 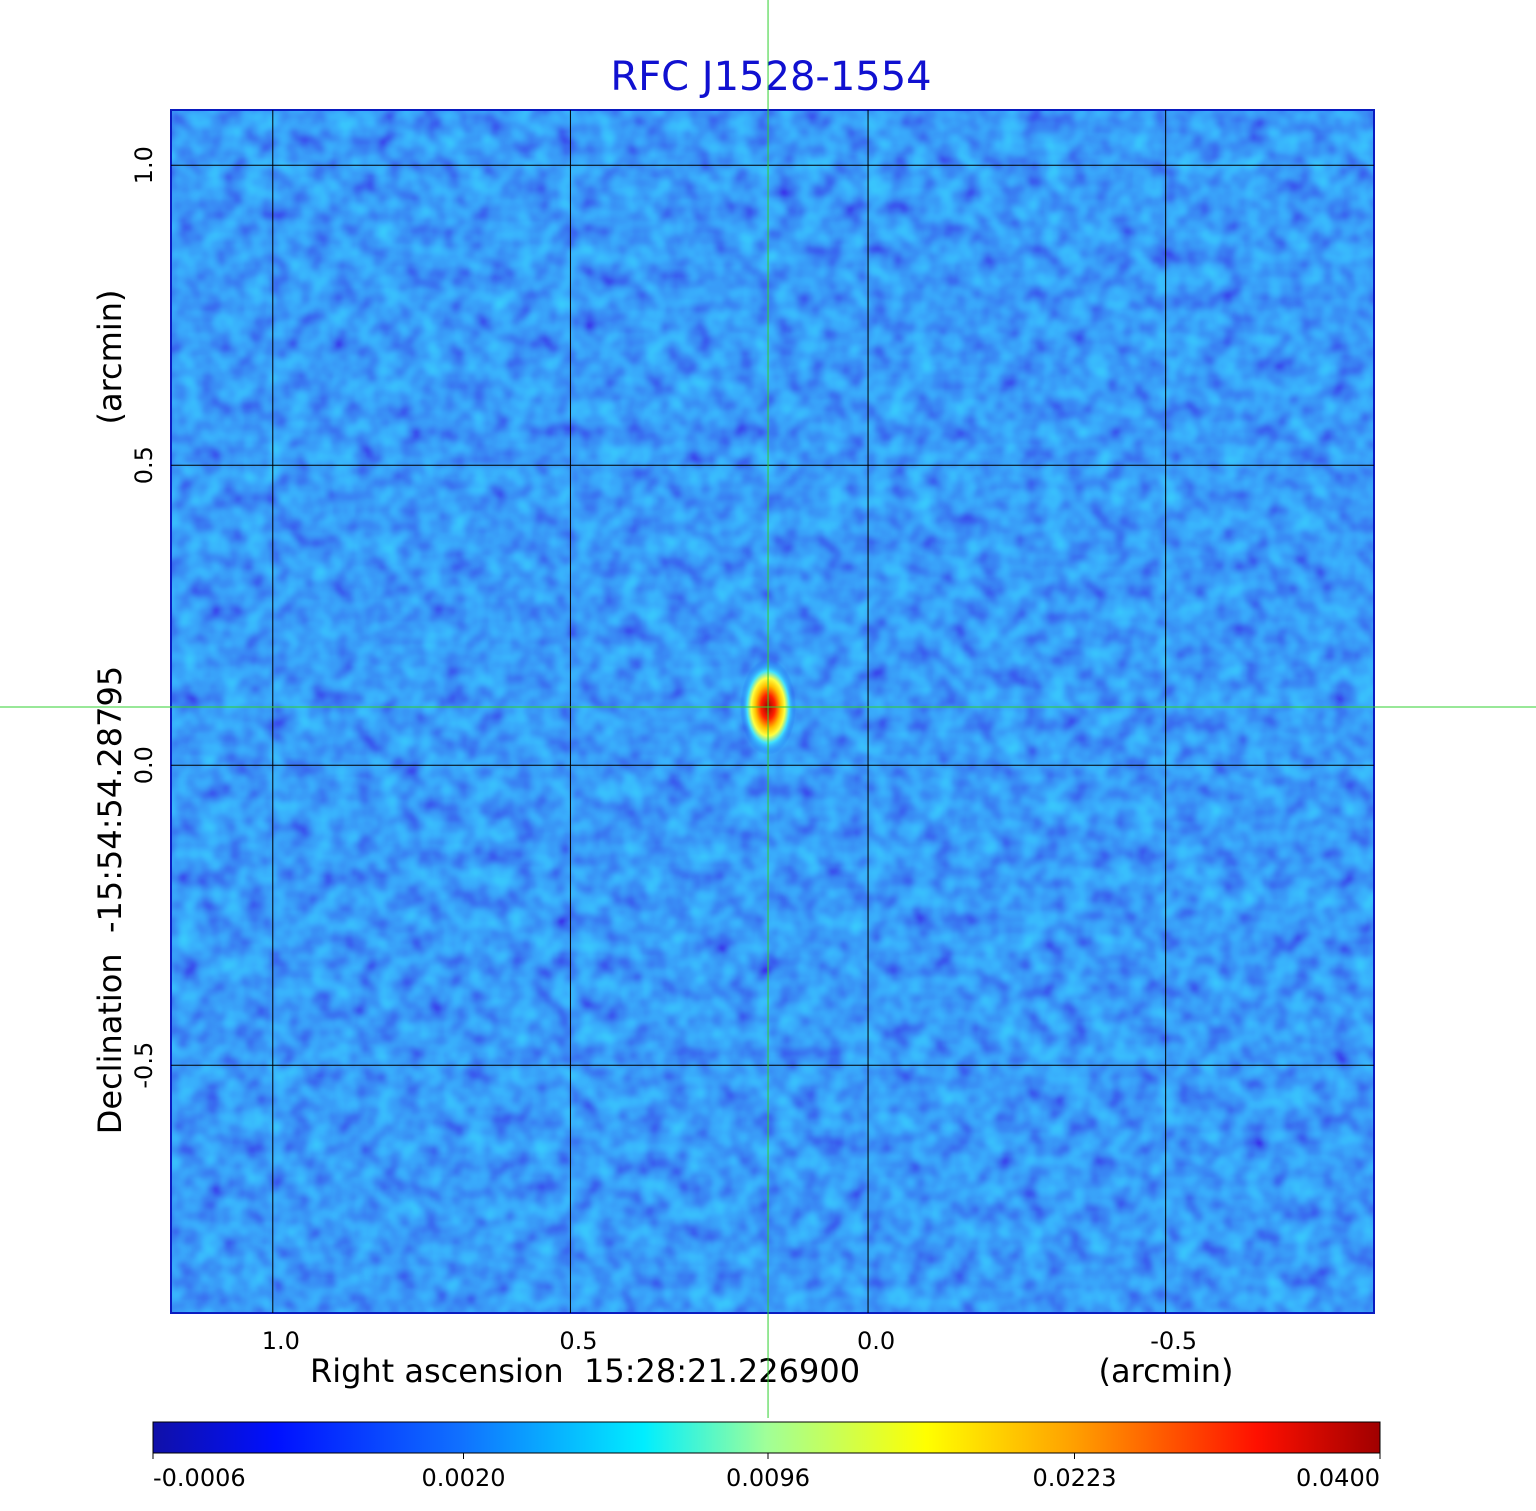 I want to click on y-axis-unit: (arcmin), so click(x=110, y=357).